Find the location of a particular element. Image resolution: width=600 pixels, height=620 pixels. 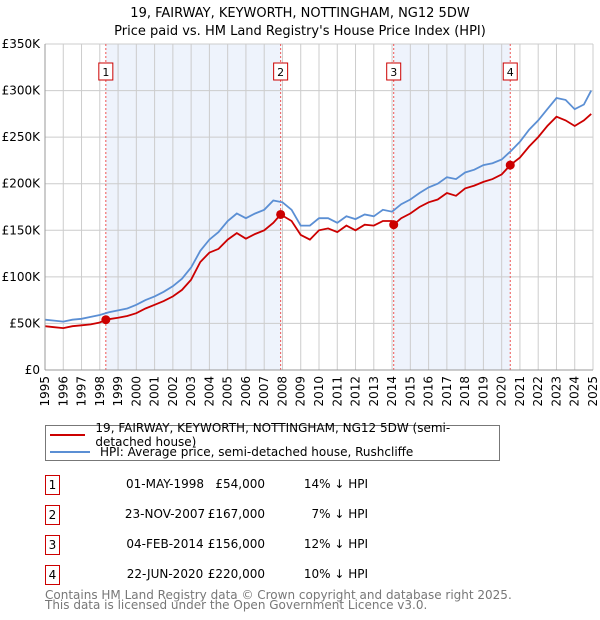

x-tick-label: 2021 is located at coordinates (520, 391).